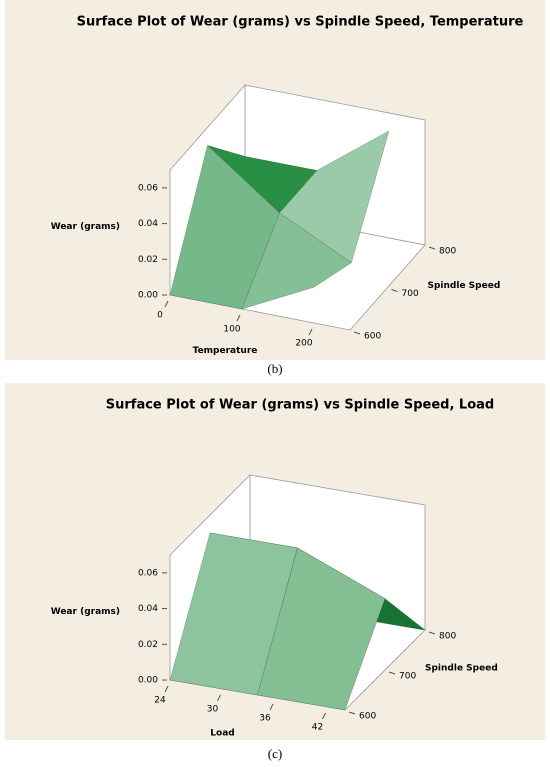 The height and width of the screenshot is (767, 550). Describe the element at coordinates (265, 719) in the screenshot. I see `x-tick-label: 36` at that location.